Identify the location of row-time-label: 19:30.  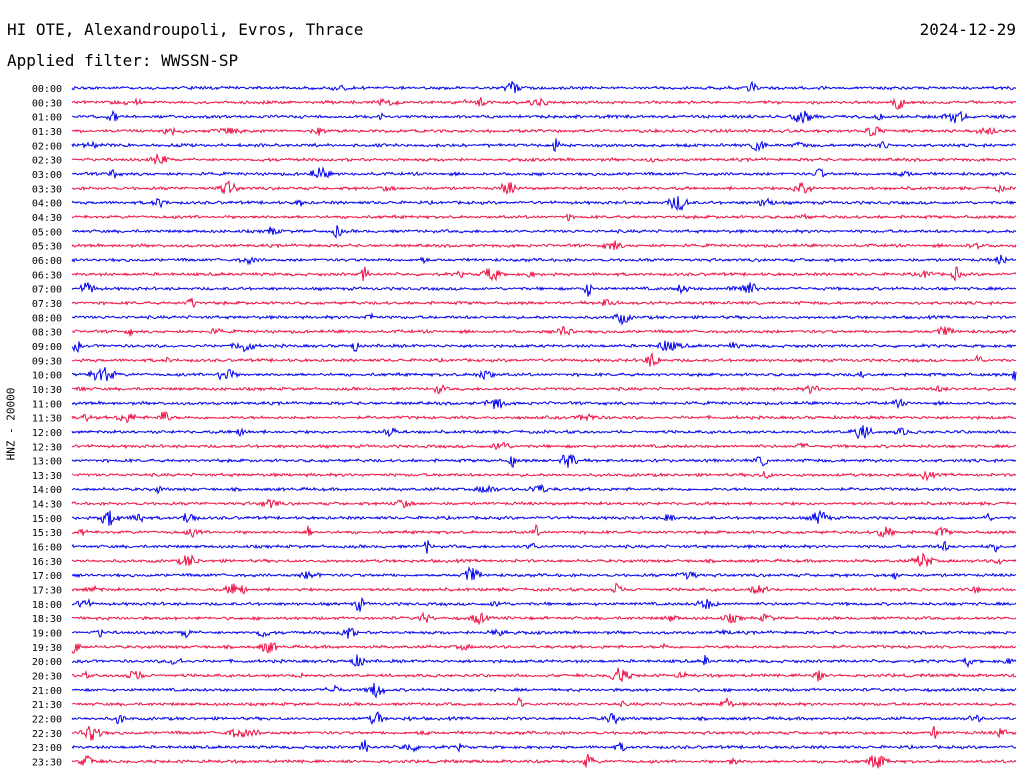
(47, 648).